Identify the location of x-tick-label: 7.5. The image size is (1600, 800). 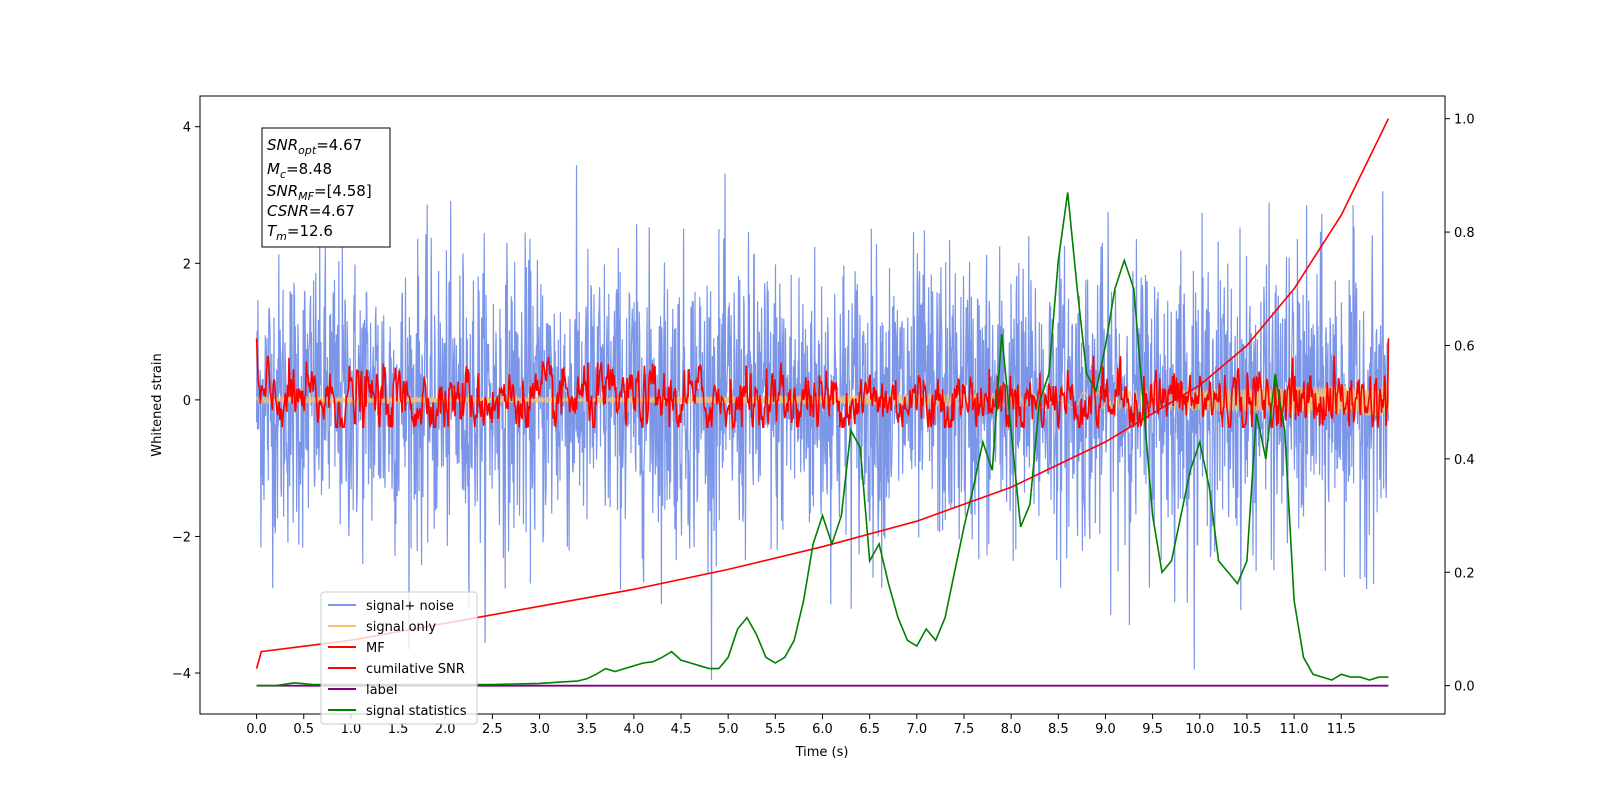
(964, 729).